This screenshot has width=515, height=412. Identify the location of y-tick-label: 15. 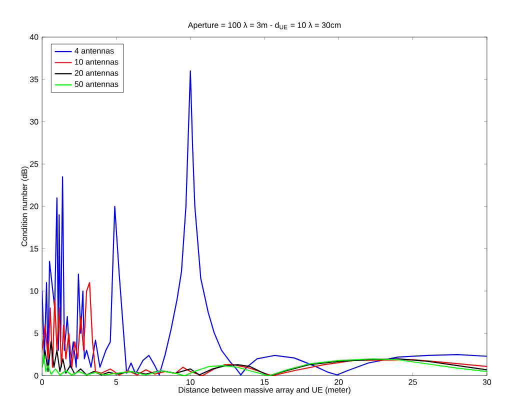
(34, 249).